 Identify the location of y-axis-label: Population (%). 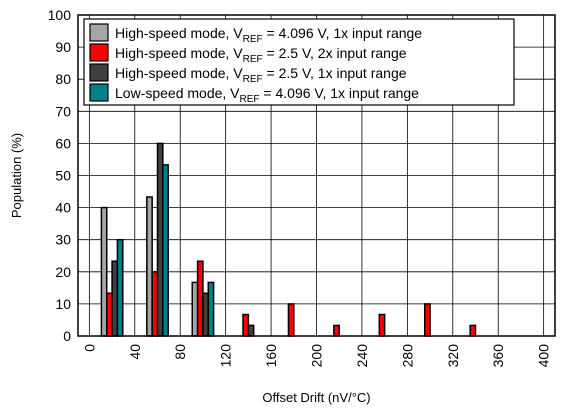
(16, 175).